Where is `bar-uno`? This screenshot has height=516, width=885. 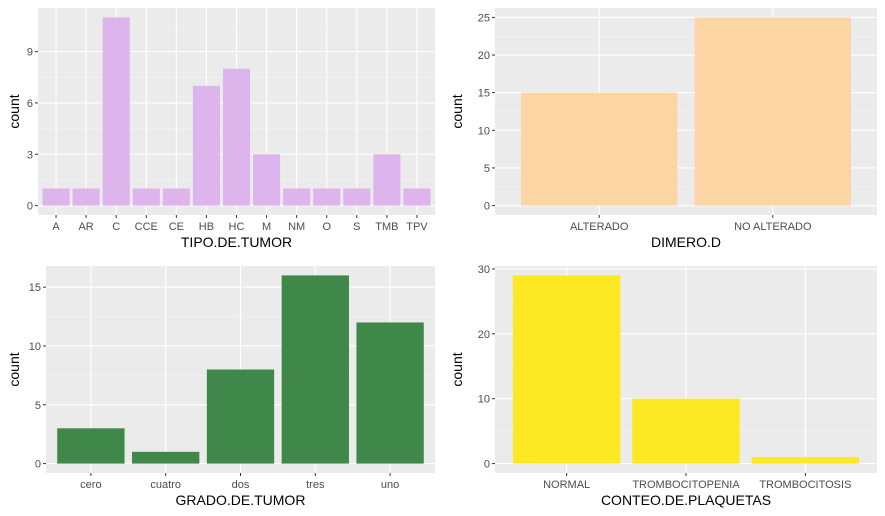
bar-uno is located at coordinates (390, 393).